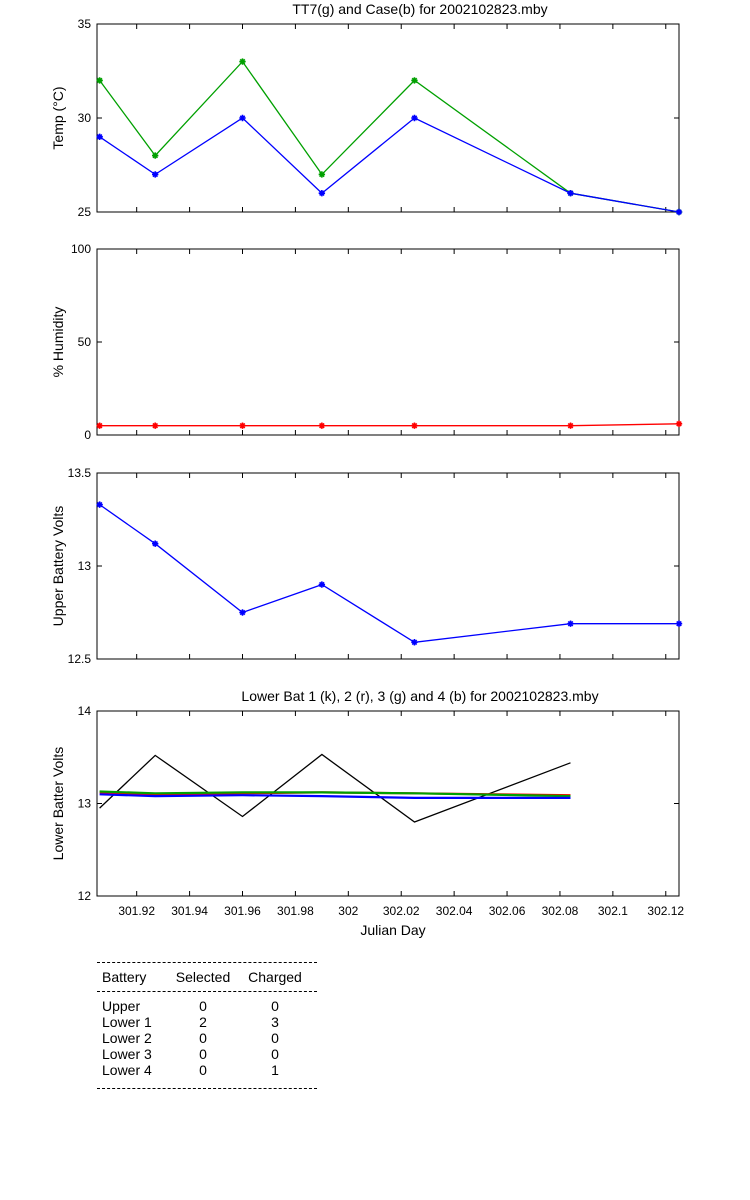 This screenshot has height=1200, width=750. Describe the element at coordinates (85, 212) in the screenshot. I see `y-tick-label: 25` at that location.